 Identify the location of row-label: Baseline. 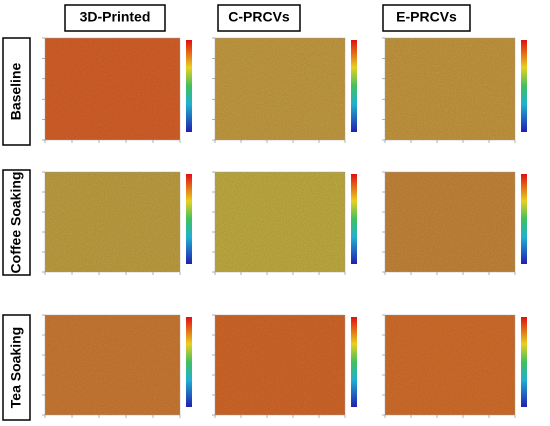
(16, 91).